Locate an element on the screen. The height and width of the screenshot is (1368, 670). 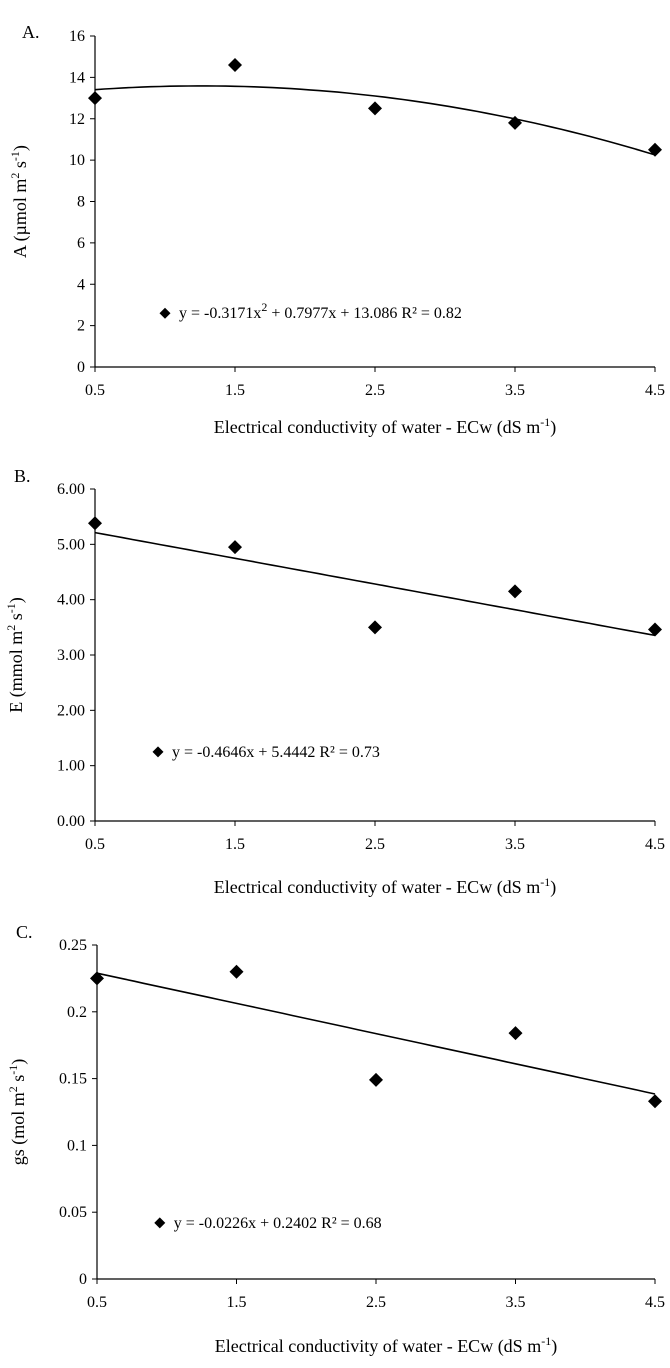
y-tick-label: 2.00 is located at coordinates (71, 710).